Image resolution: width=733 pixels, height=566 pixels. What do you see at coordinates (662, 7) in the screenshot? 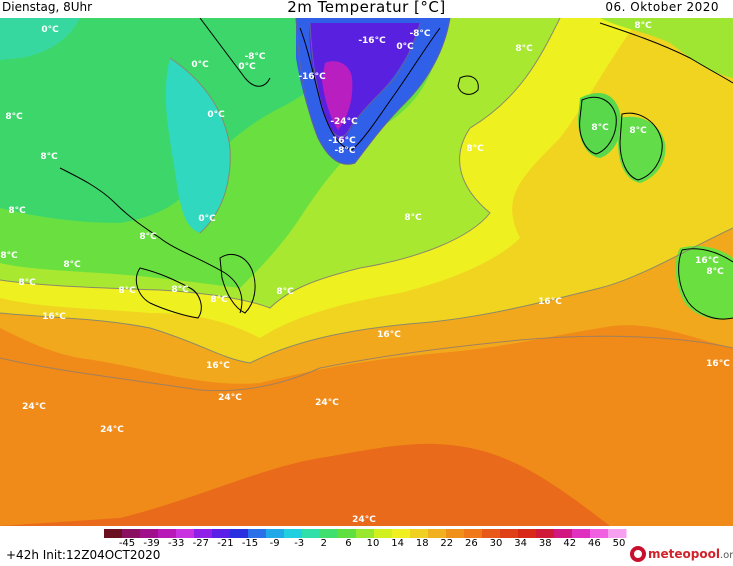
I see `forecast-date: 06. Oktober 2020` at bounding box center [662, 7].